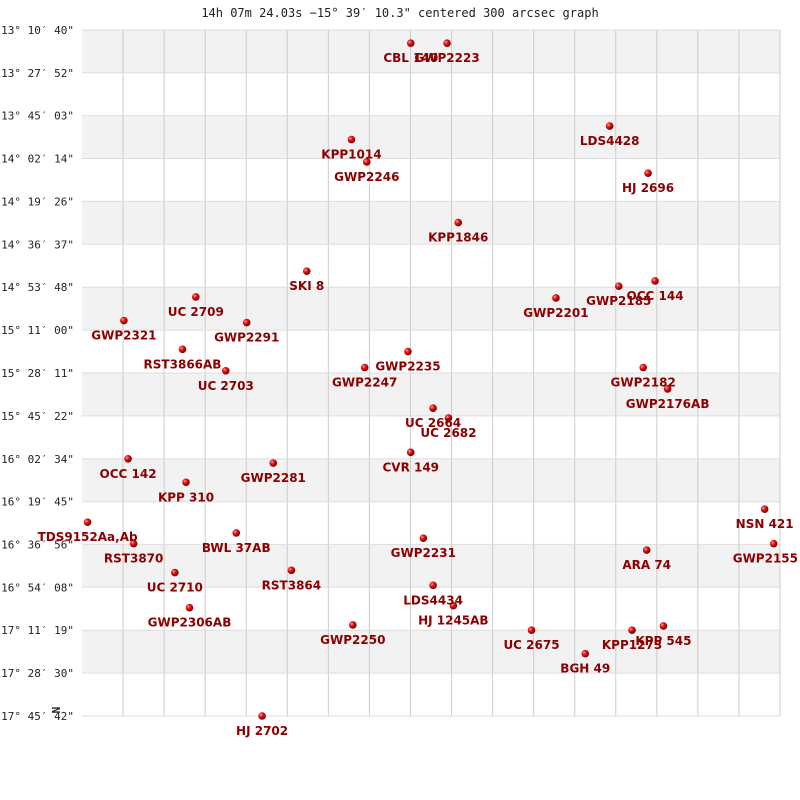  What do you see at coordinates (226, 386) in the screenshot?
I see `star-label: UC 2703` at bounding box center [226, 386].